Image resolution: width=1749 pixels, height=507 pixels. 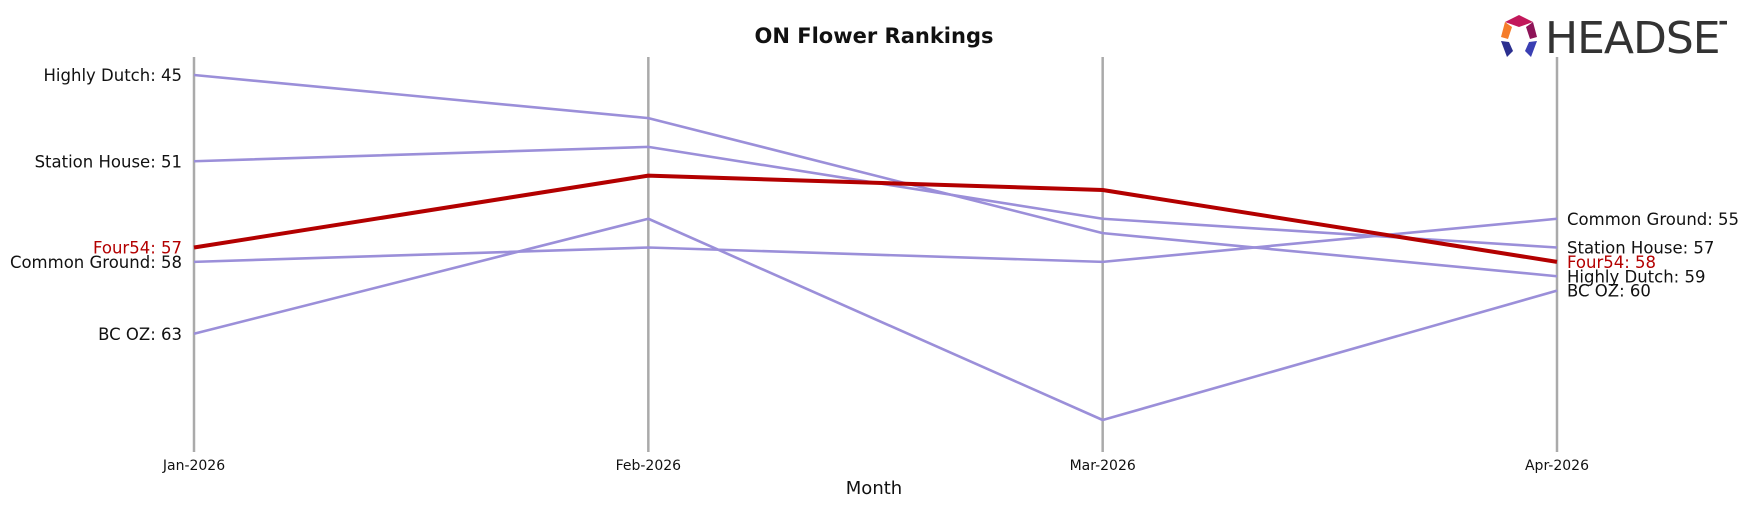 I want to click on headset-logo-mark, so click(x=1519, y=36).